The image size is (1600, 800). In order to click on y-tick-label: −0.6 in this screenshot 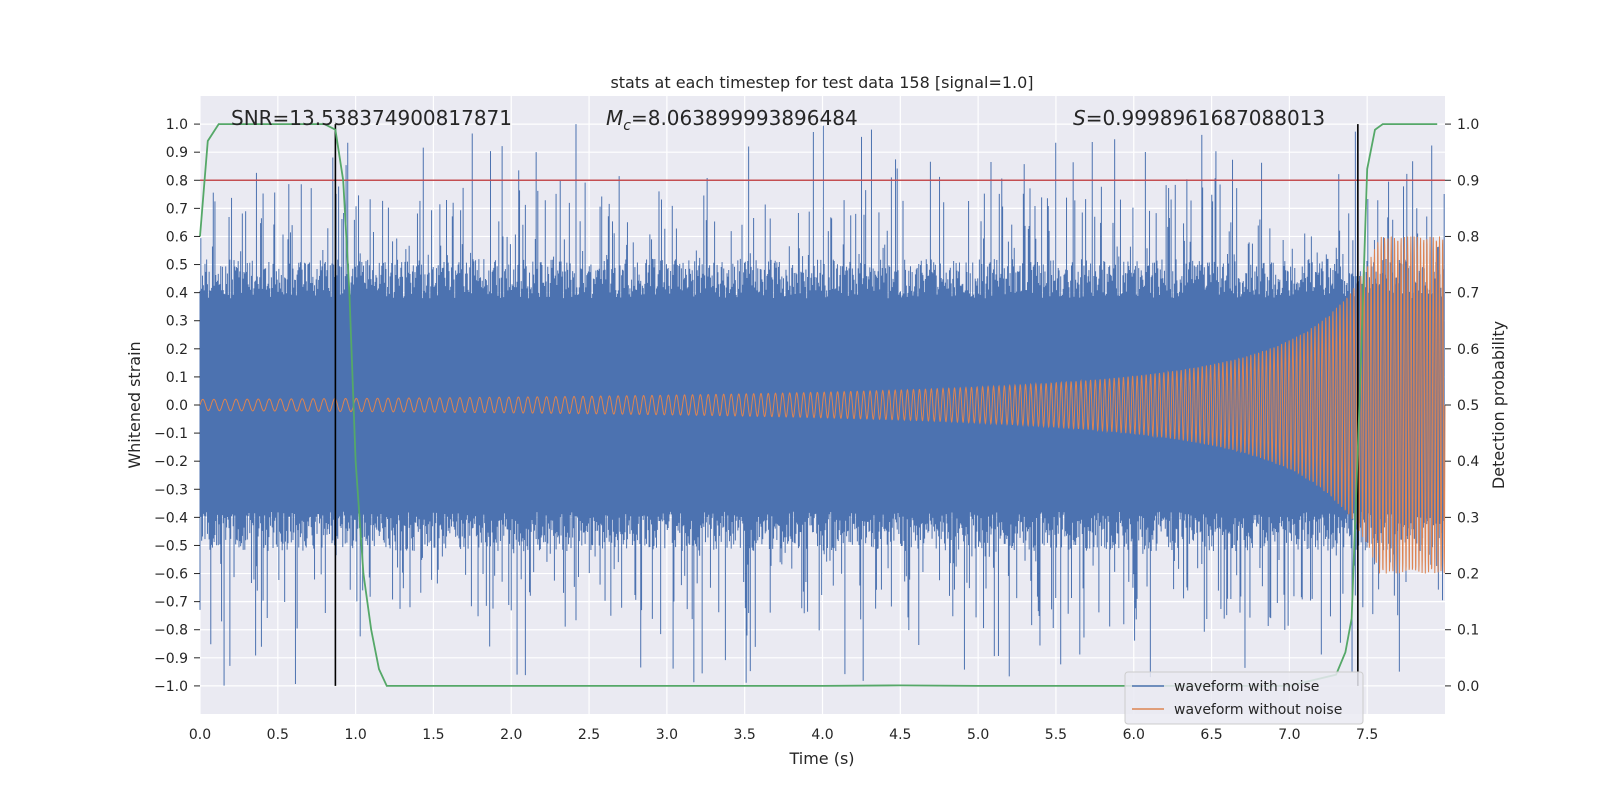, I will do `click(171, 575)`.